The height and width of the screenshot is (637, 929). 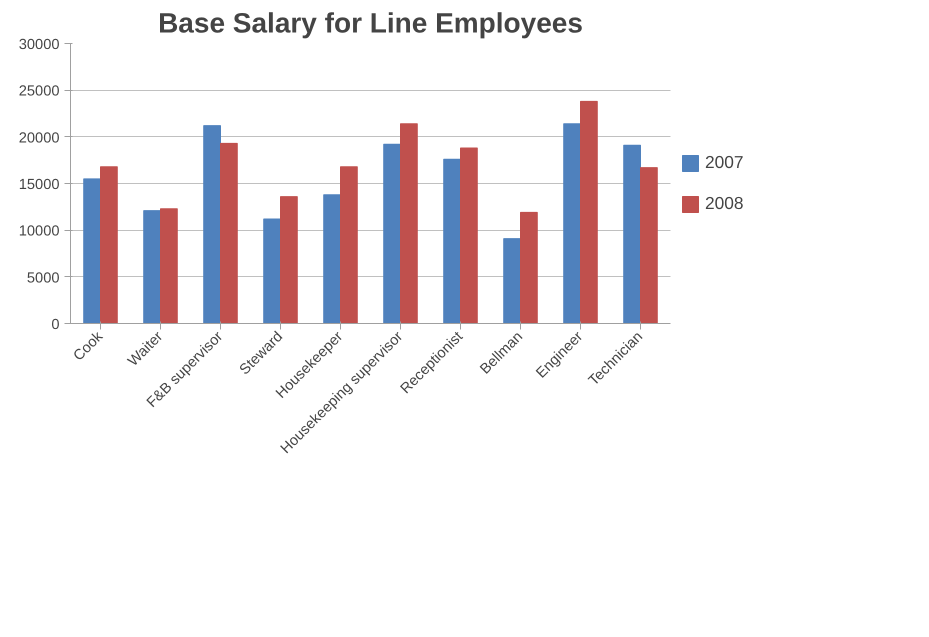 I want to click on chart-title: Base Salary for Line Employees, so click(x=370, y=23).